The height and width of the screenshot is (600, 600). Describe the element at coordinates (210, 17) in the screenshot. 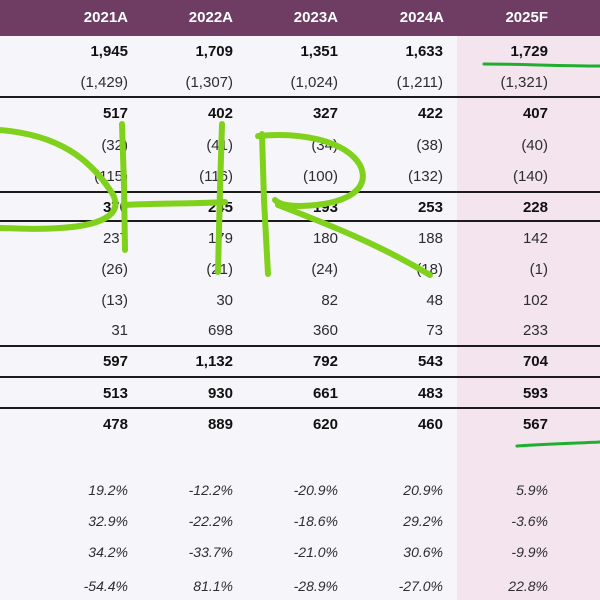

I see `year-header-2022: 2022A` at that location.